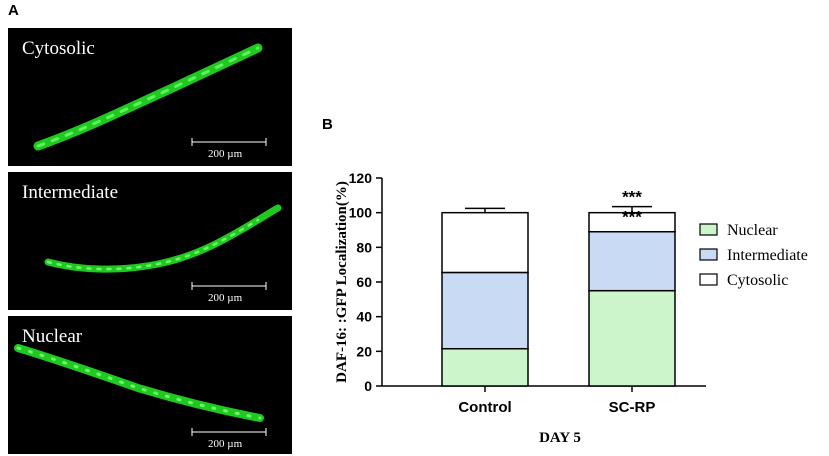 This screenshot has height=456, width=829. What do you see at coordinates (364, 247) in the screenshot?
I see `y-tick-label: 80` at bounding box center [364, 247].